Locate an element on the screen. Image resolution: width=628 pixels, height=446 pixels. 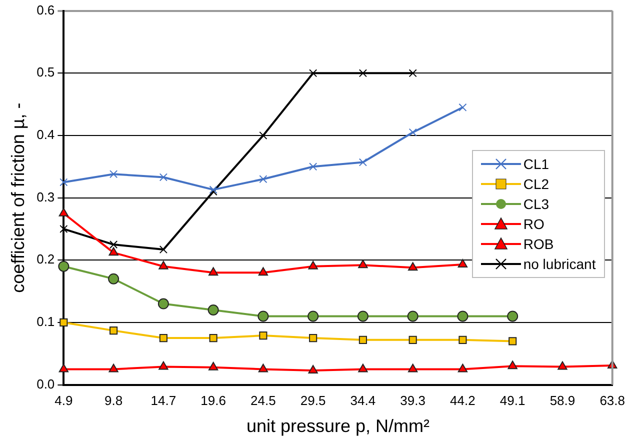
y-tick-label: 0.2 is located at coordinates (45, 259).